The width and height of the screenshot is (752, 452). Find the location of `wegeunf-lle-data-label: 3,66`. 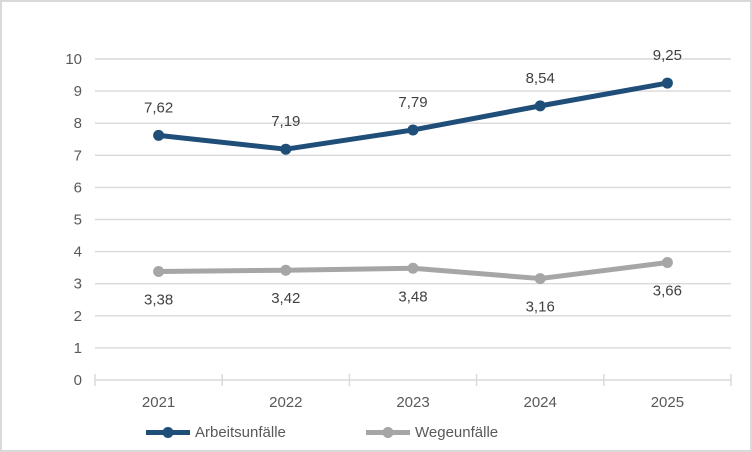

wegeunf-lle-data-label: 3,66 is located at coordinates (667, 291).